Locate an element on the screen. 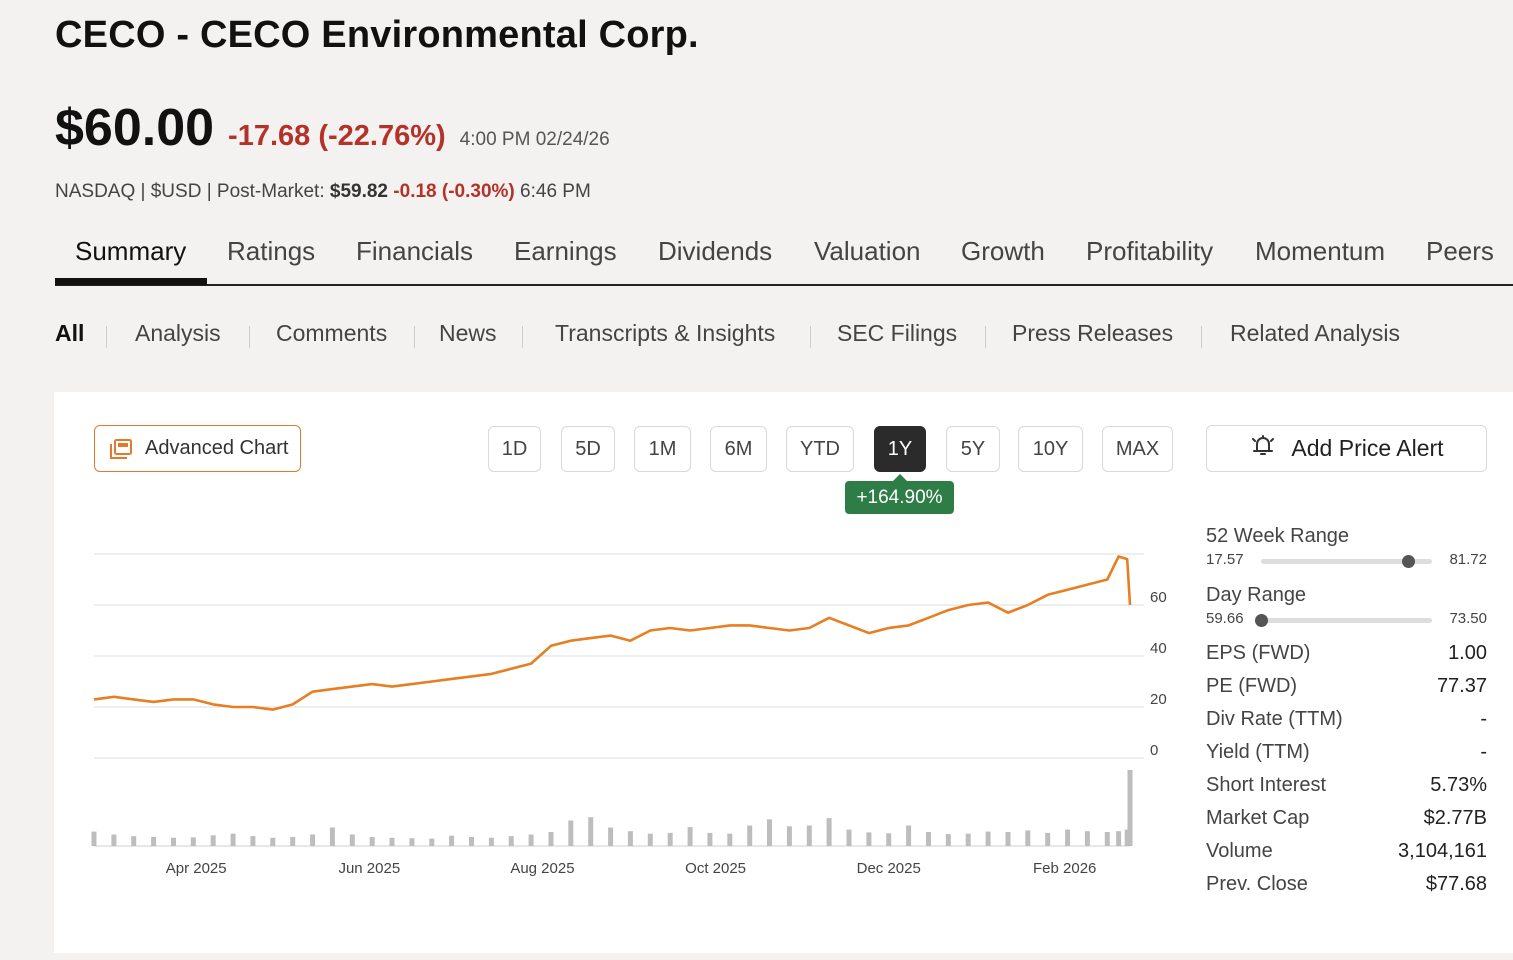  price-change: -17.68 (-22.76%) is located at coordinates (337, 136).